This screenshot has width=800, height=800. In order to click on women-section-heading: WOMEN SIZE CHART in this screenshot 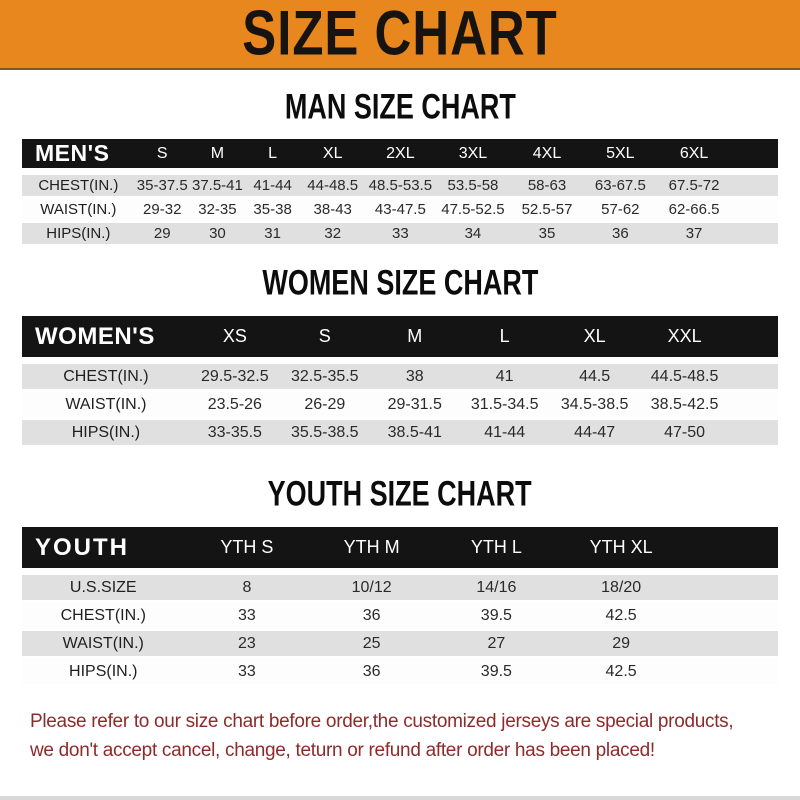, I will do `click(400, 283)`.